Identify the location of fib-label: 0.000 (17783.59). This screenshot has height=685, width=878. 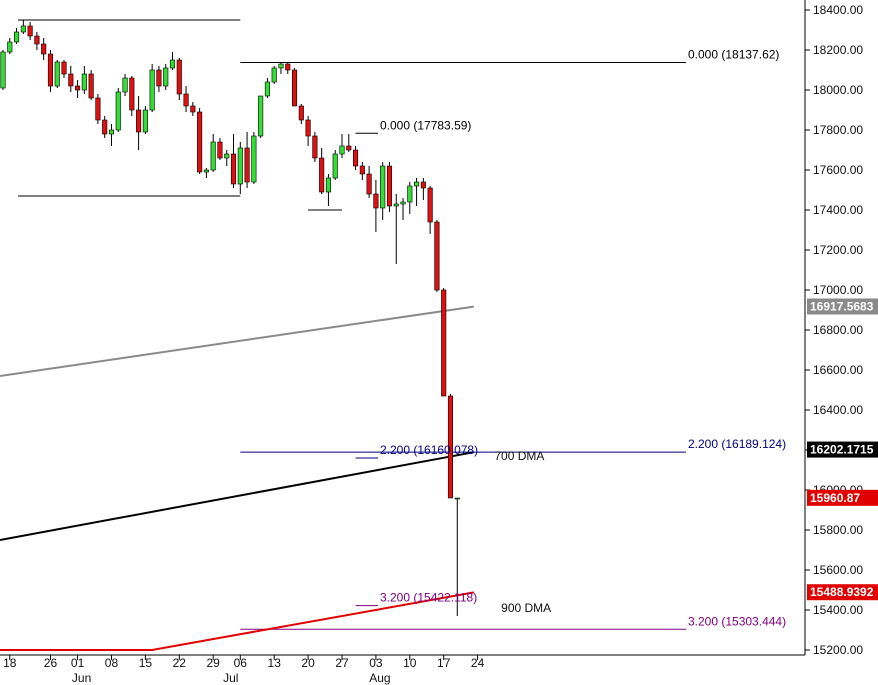
(425, 125).